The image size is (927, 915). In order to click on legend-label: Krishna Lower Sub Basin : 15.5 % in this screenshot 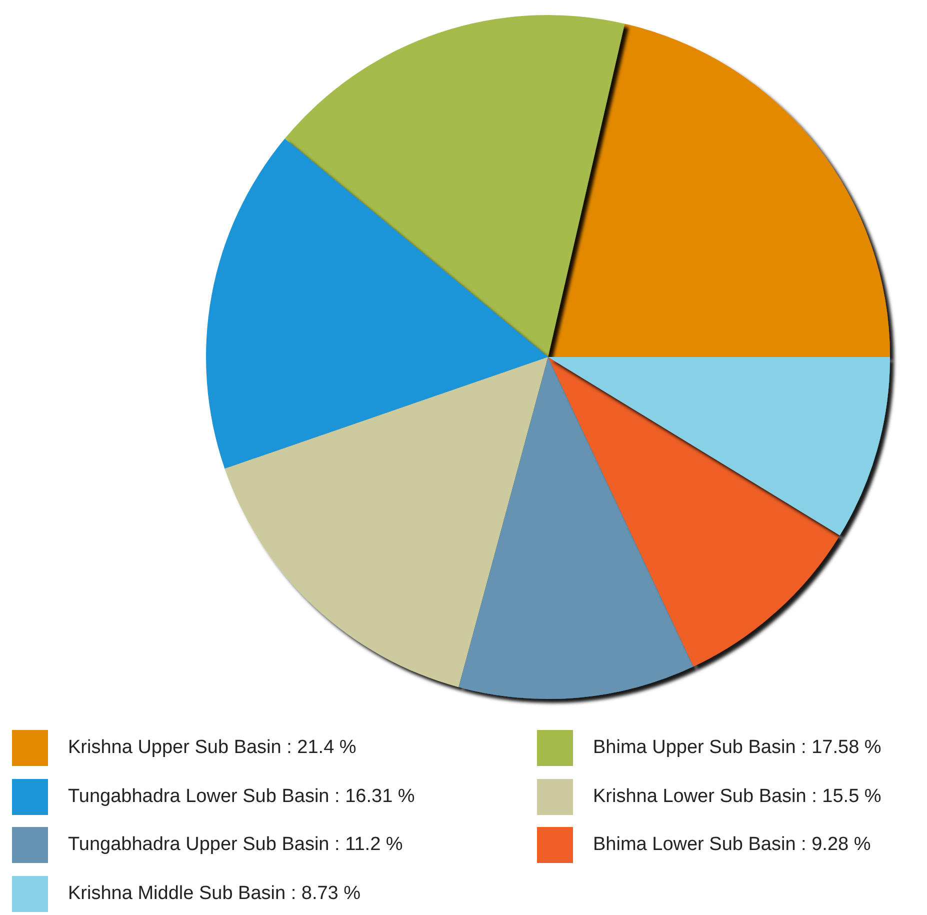, I will do `click(737, 797)`.